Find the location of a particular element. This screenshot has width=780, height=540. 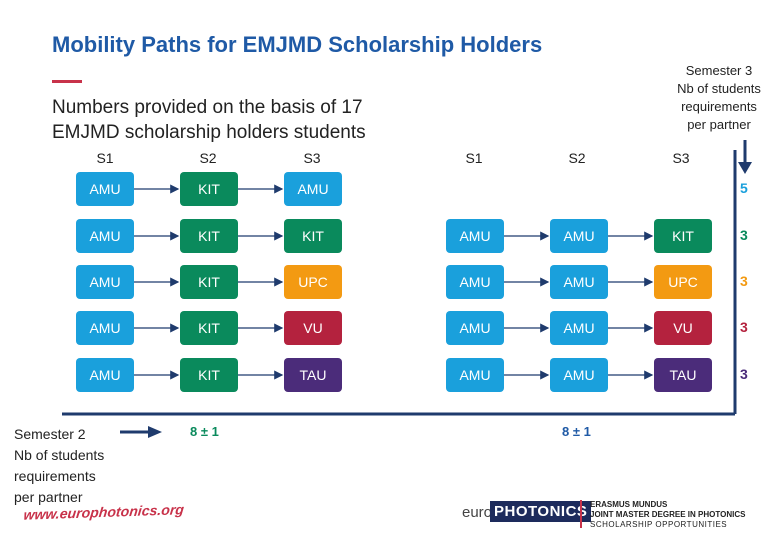

right-row1-s3-box: KIT is located at coordinates (683, 236).